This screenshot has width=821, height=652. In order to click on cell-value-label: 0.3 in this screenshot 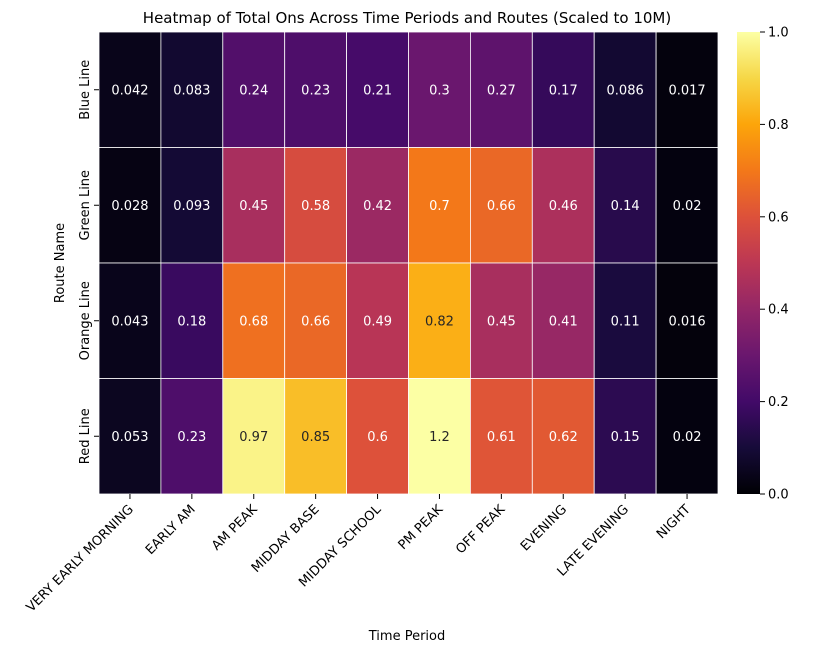, I will do `click(439, 90)`.